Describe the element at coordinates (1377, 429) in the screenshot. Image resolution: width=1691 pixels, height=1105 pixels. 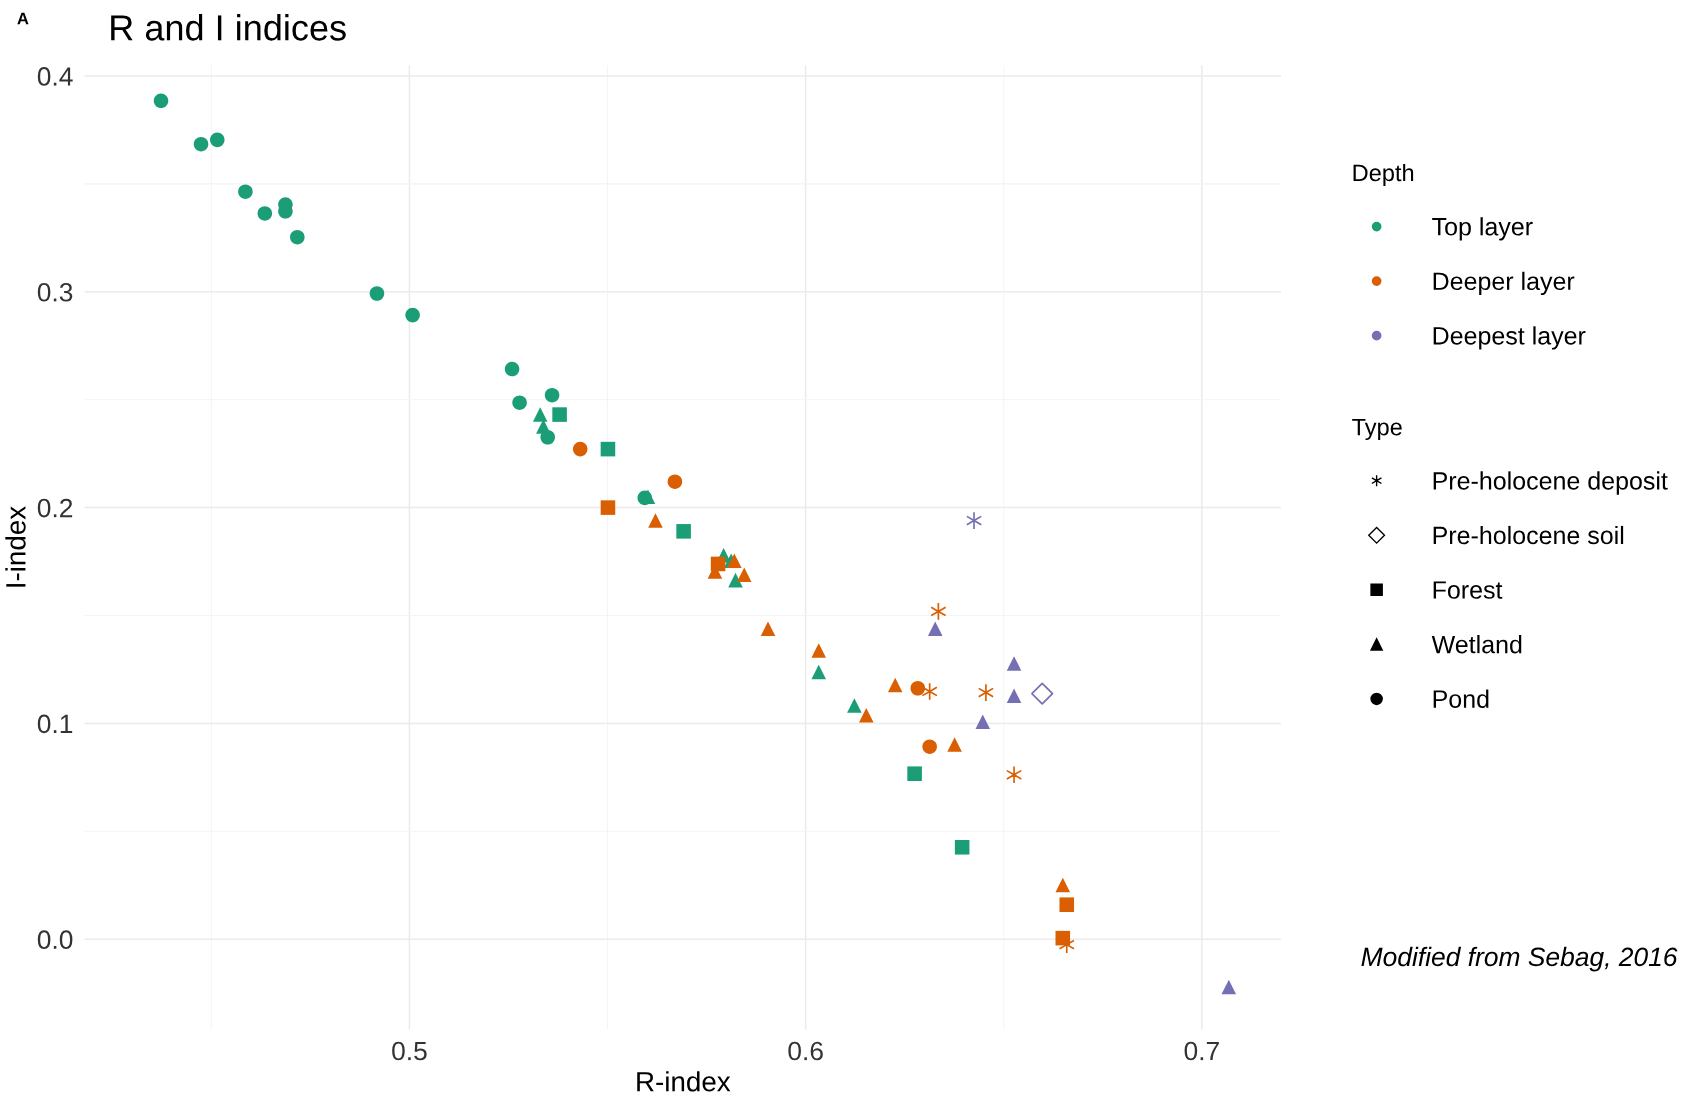
I see `text: Type` at that location.